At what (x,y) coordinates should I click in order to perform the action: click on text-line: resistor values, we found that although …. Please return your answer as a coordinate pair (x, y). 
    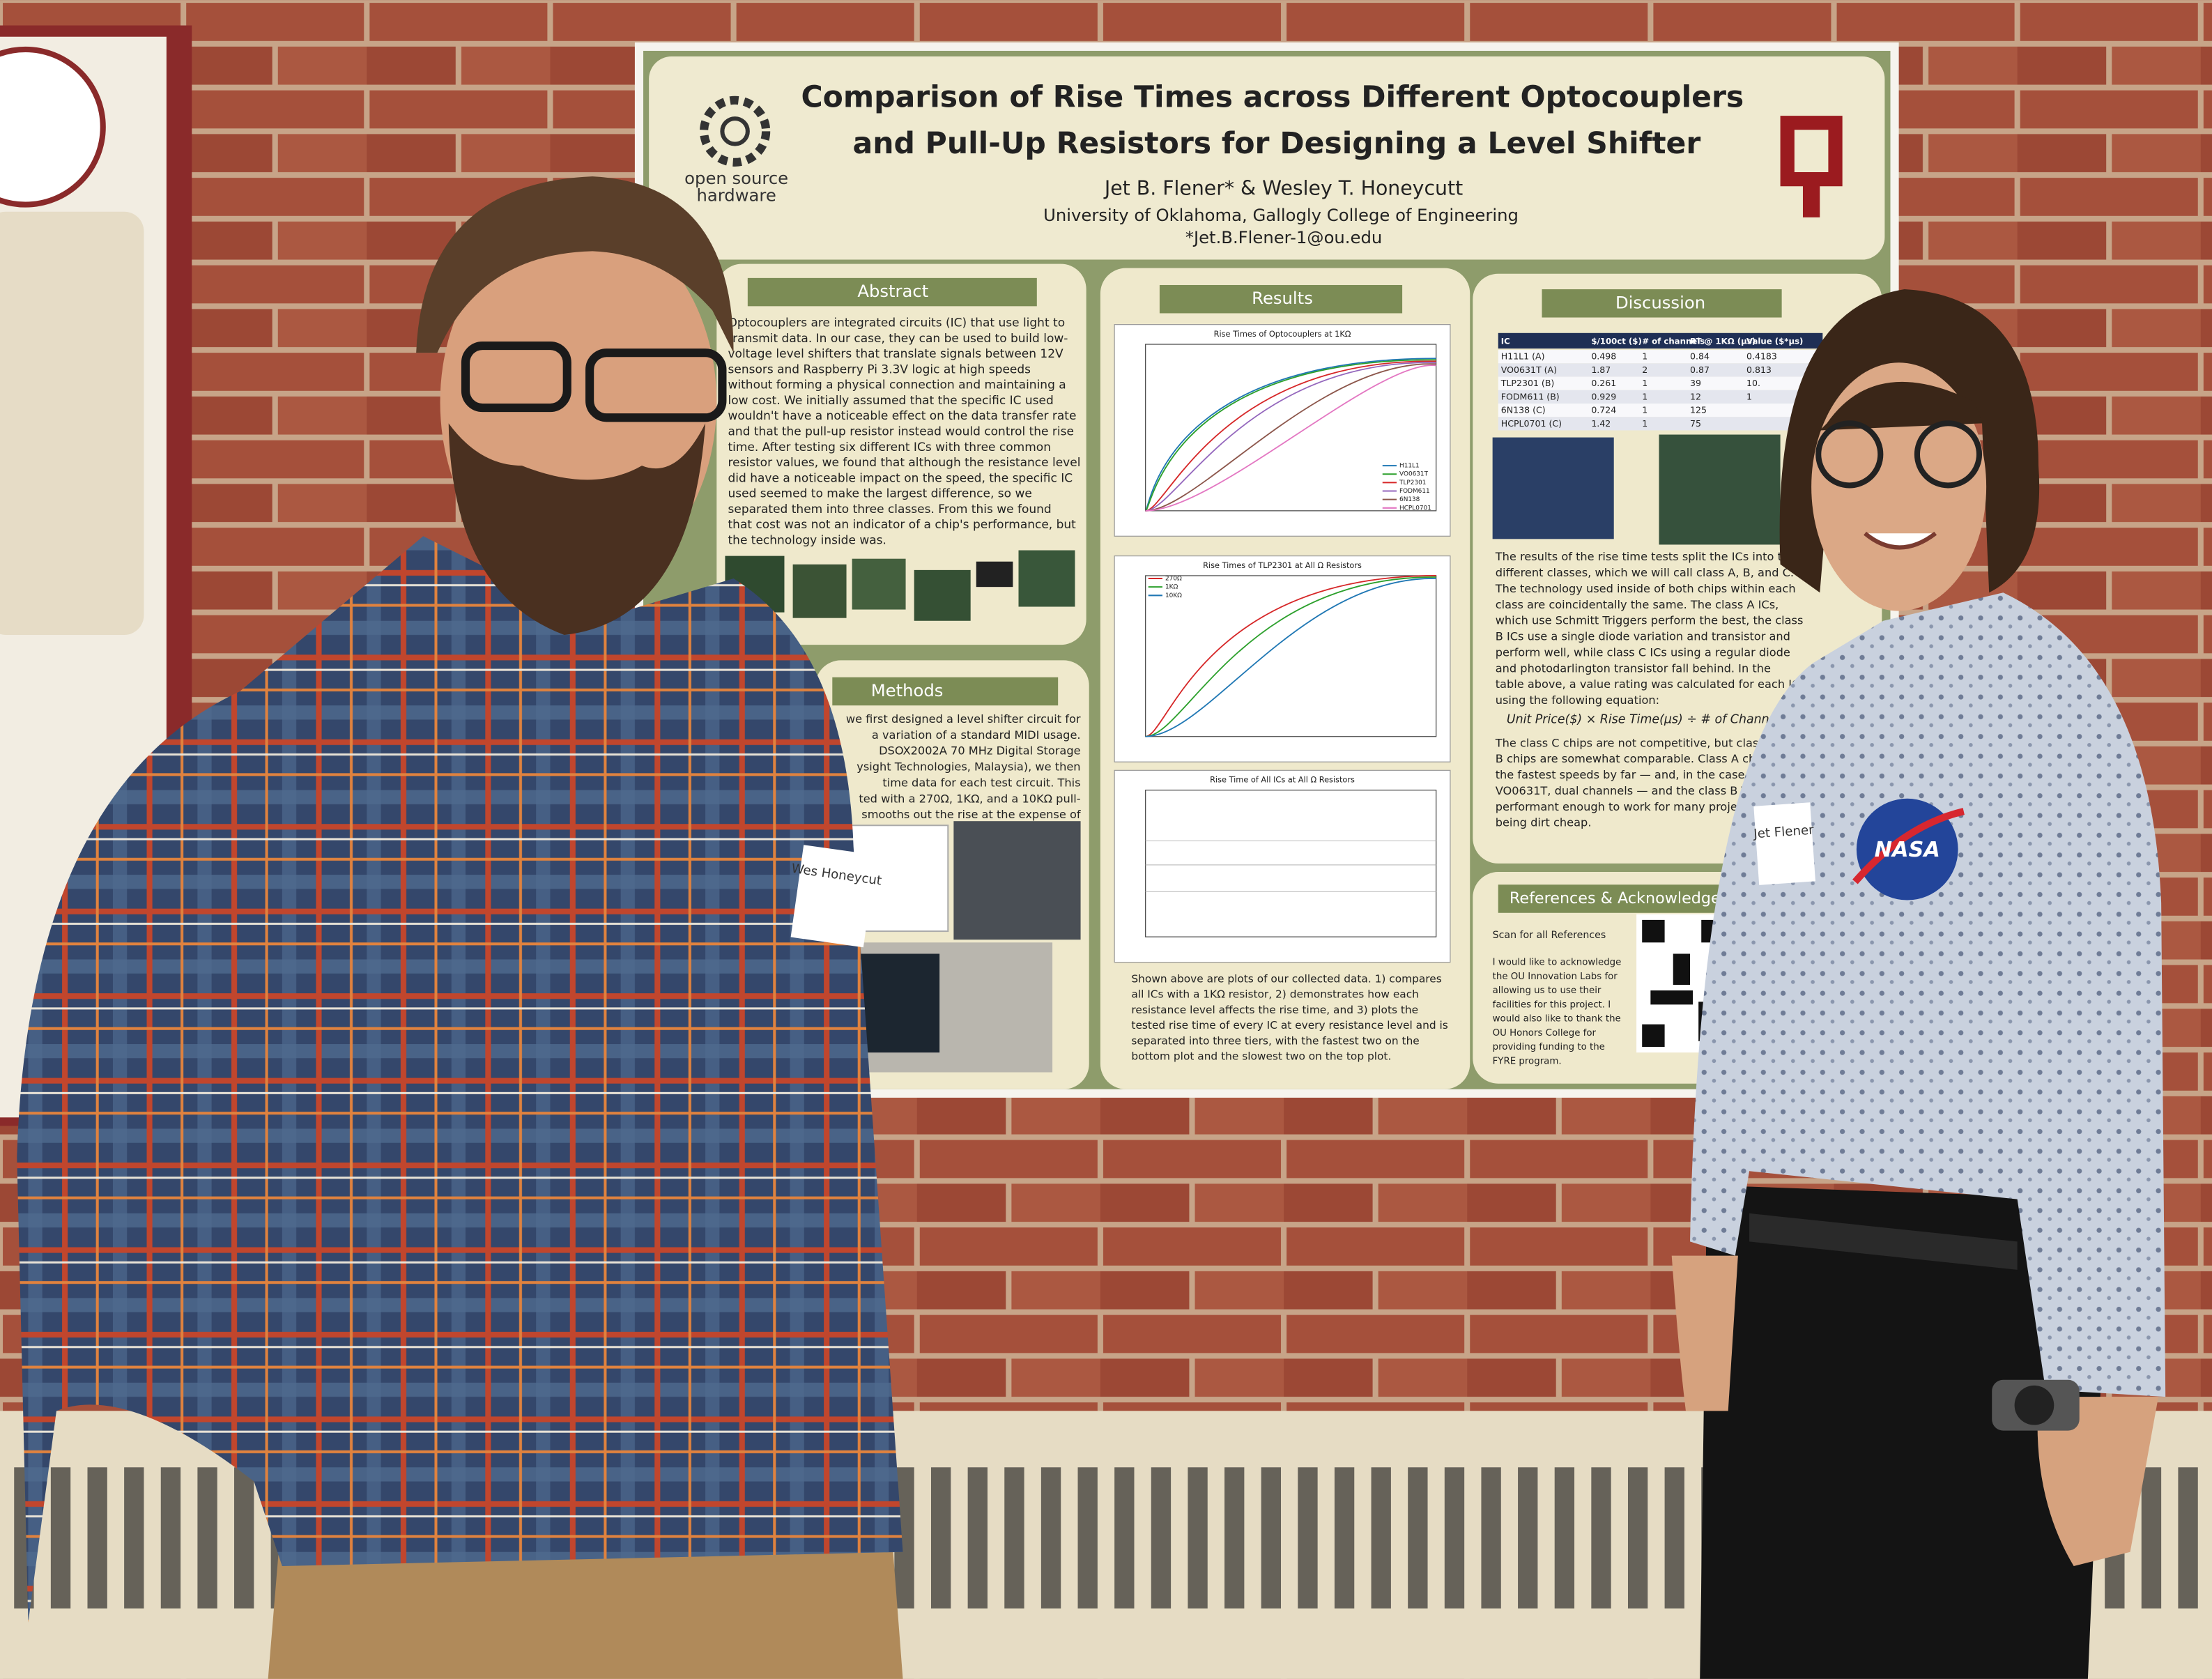
    Looking at the image, I should click on (904, 463).